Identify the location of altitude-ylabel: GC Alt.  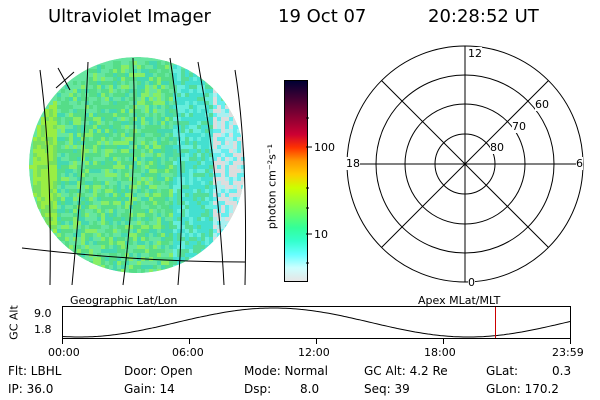
(14, 322).